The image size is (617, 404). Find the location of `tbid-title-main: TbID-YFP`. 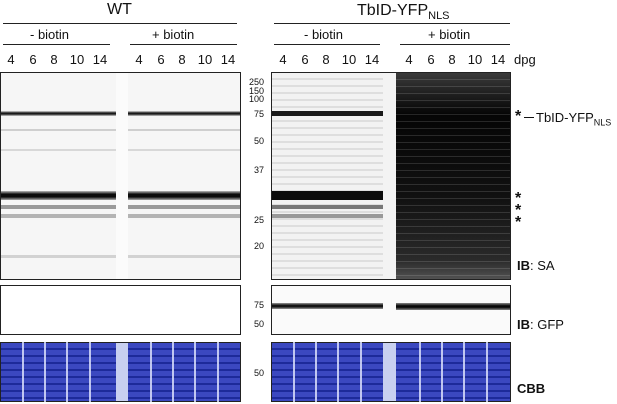

tbid-title-main: TbID-YFP is located at coordinates (393, 10).